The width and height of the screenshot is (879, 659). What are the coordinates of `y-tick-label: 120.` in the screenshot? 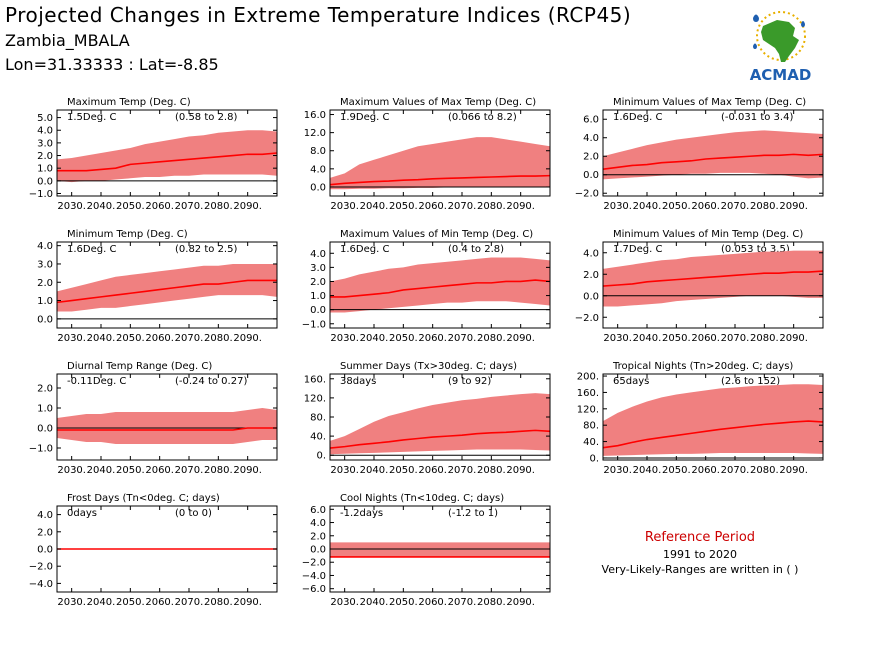 It's located at (315, 398).